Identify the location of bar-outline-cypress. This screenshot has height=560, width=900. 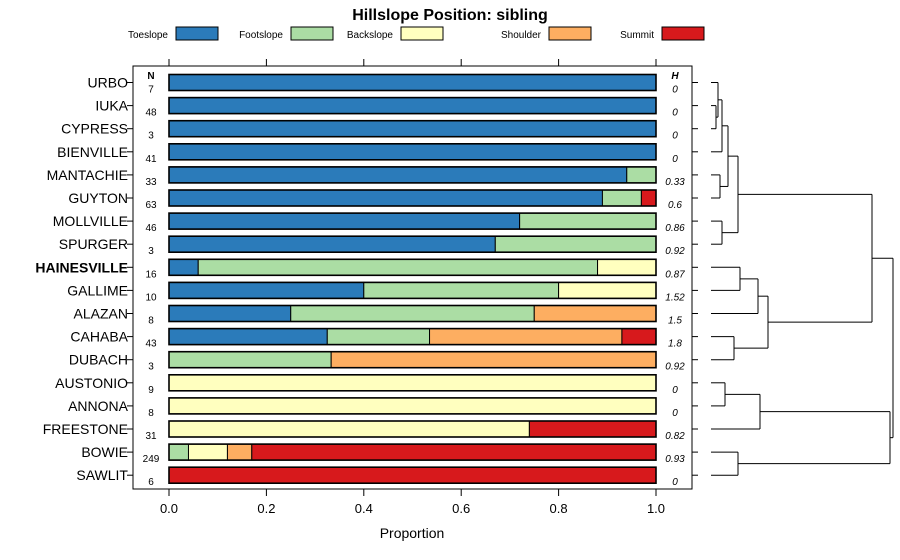
(412, 128).